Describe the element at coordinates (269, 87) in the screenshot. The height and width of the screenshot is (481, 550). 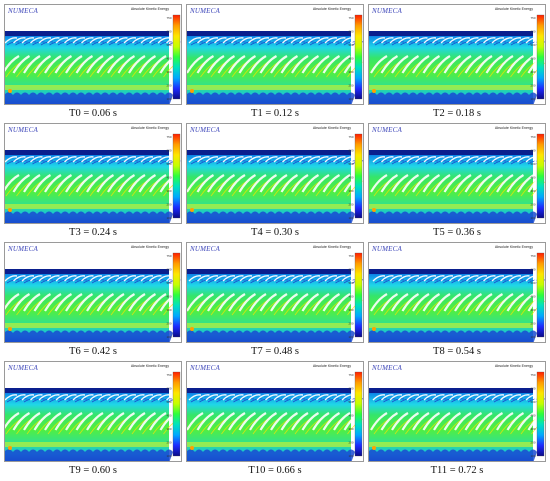
I see `jet-band` at that location.